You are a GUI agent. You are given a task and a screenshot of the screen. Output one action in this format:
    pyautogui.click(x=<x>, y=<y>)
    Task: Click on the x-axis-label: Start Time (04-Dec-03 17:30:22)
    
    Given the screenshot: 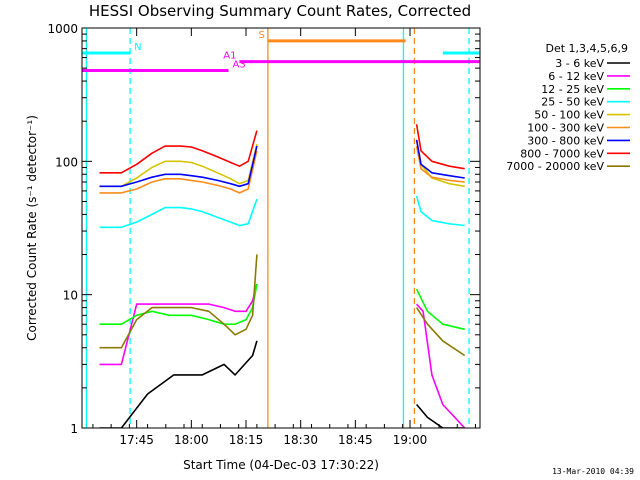 What is the action you would take?
    pyautogui.click(x=281, y=465)
    